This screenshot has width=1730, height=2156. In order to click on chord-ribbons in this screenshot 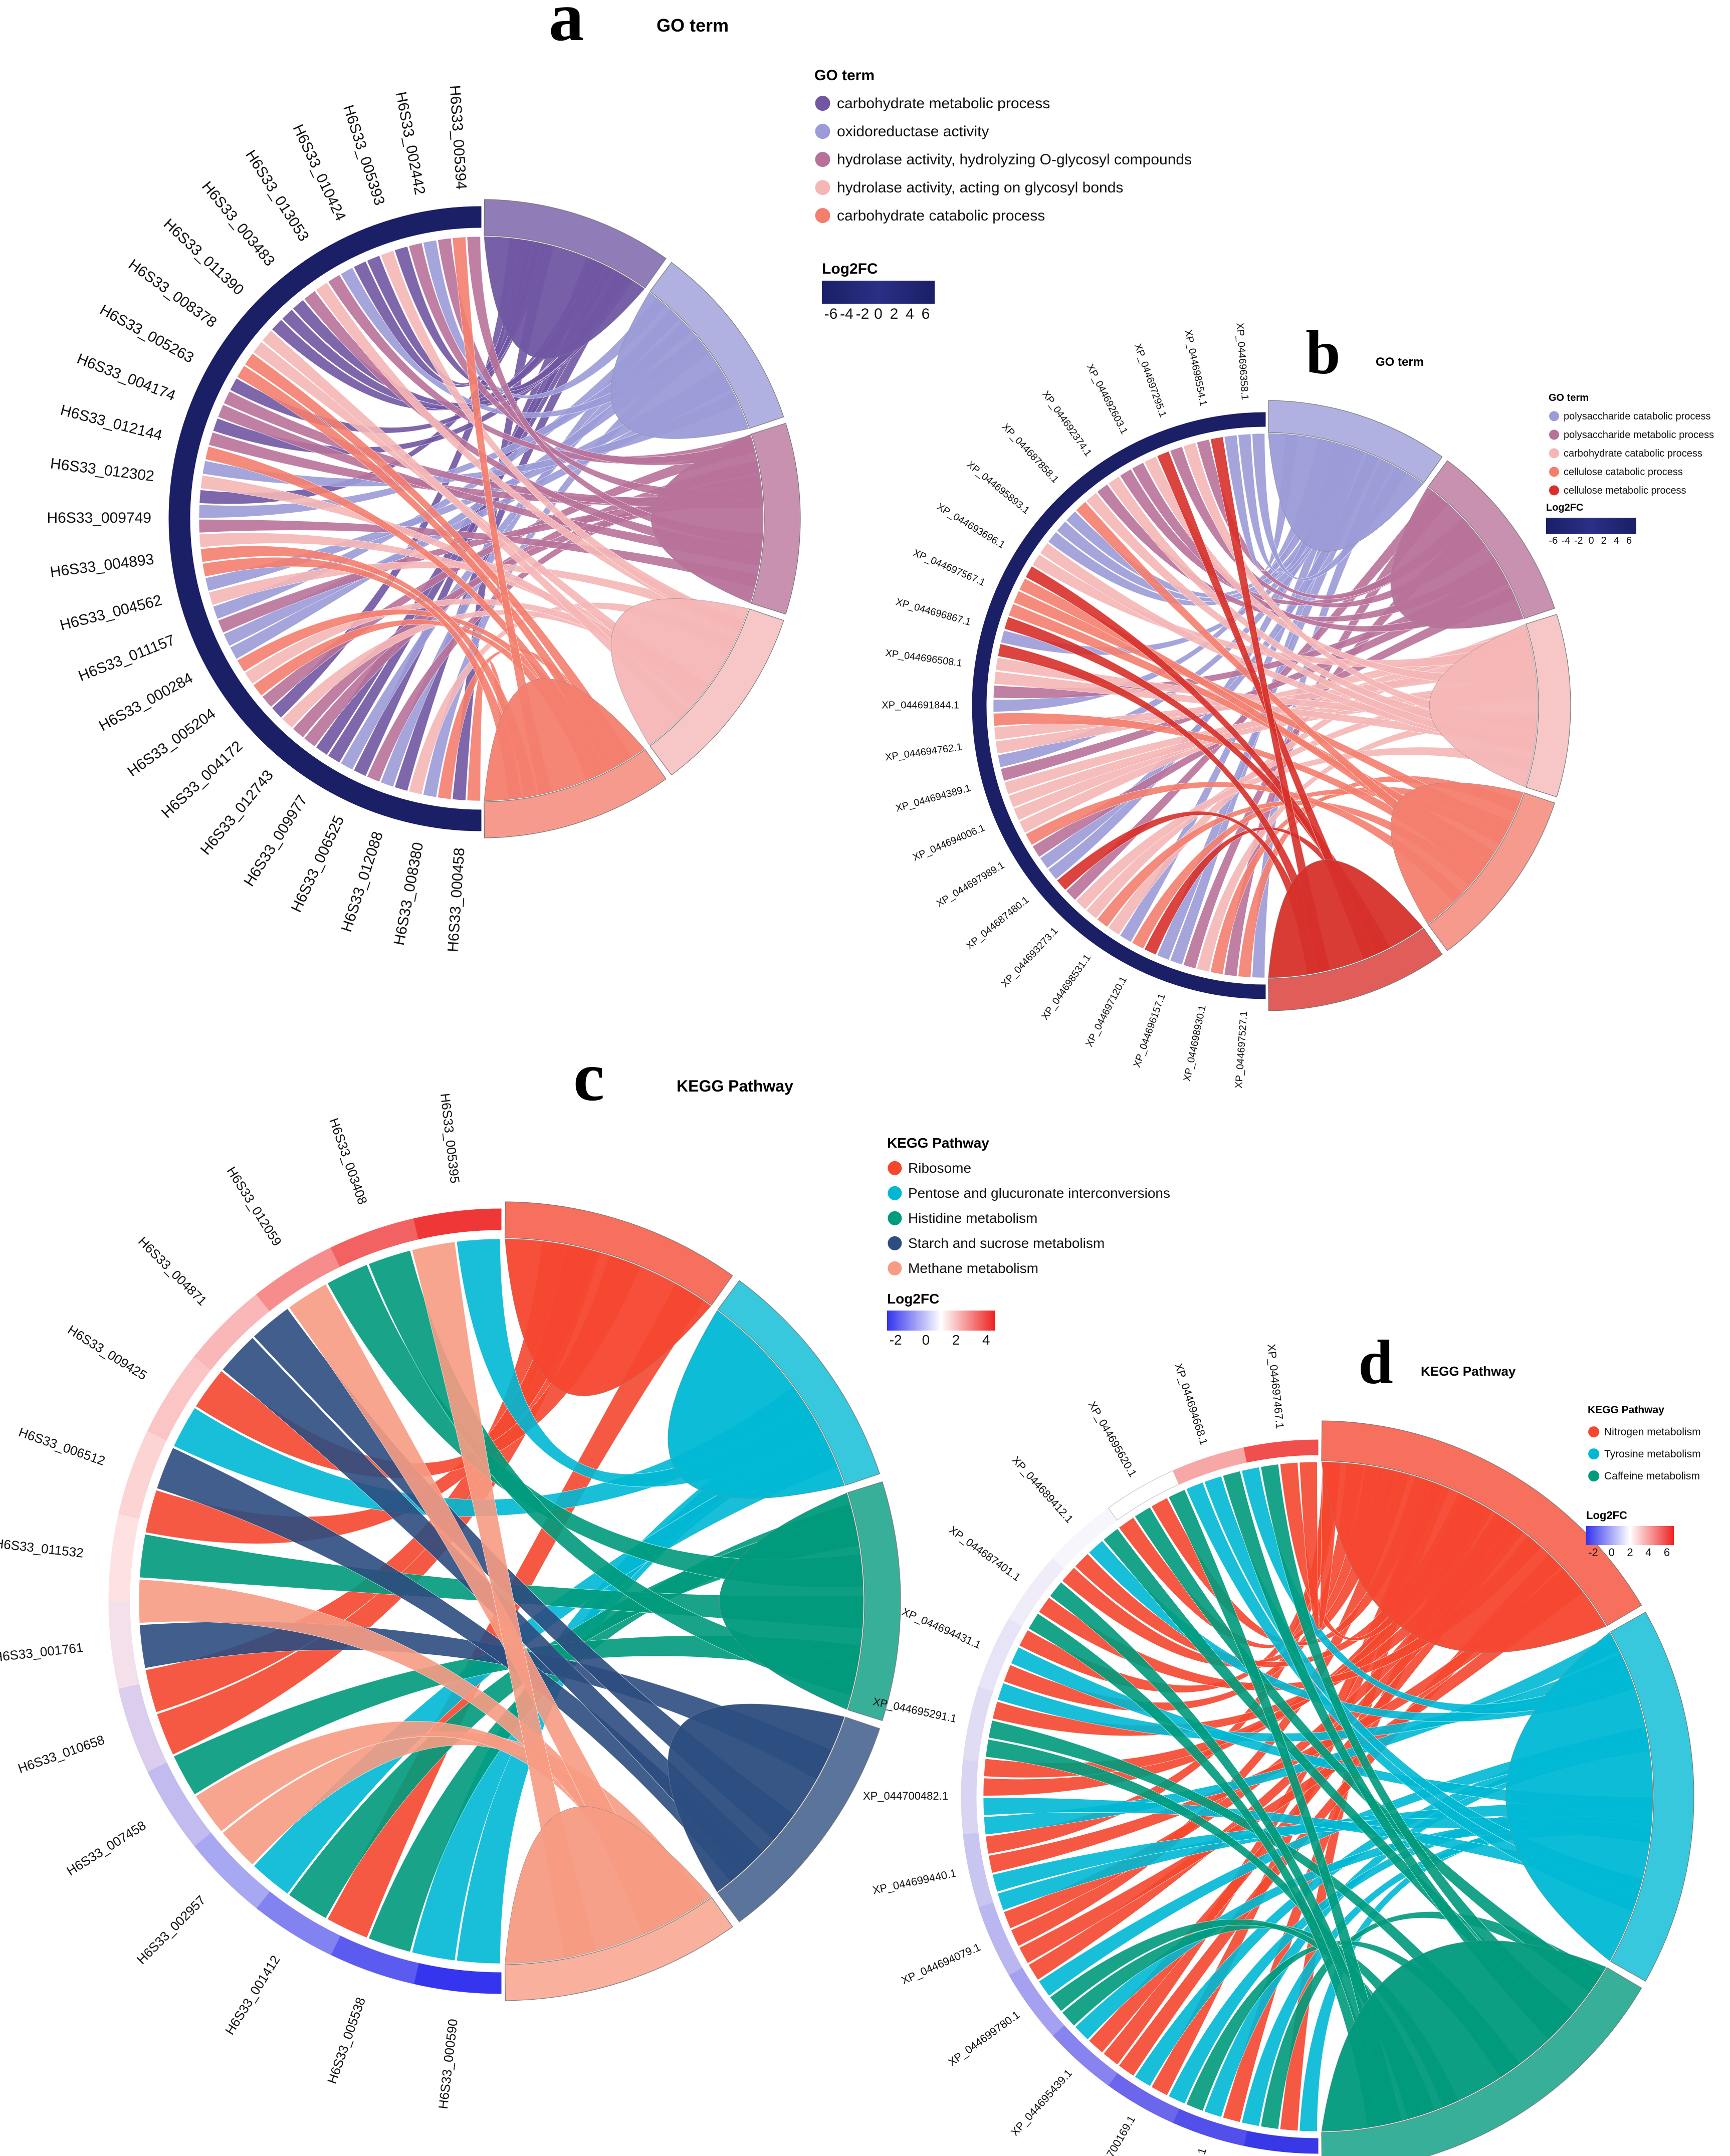, I will do `click(501, 1601)`.